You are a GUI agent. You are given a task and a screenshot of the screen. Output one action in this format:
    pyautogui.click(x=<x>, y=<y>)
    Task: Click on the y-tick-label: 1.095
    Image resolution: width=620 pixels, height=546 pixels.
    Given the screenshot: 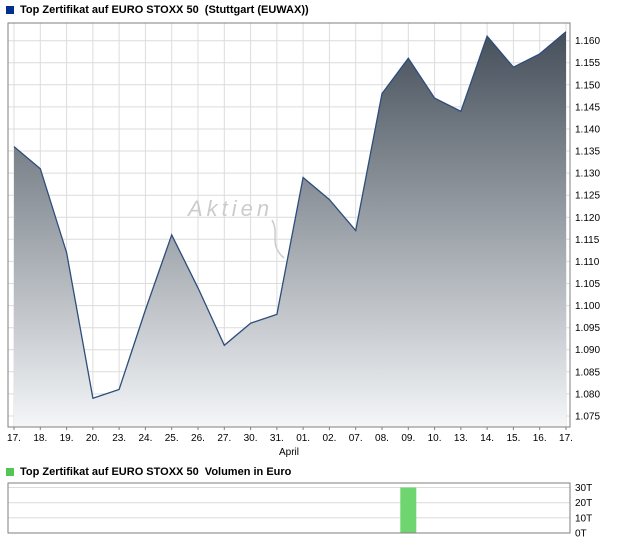 What is the action you would take?
    pyautogui.click(x=587, y=328)
    